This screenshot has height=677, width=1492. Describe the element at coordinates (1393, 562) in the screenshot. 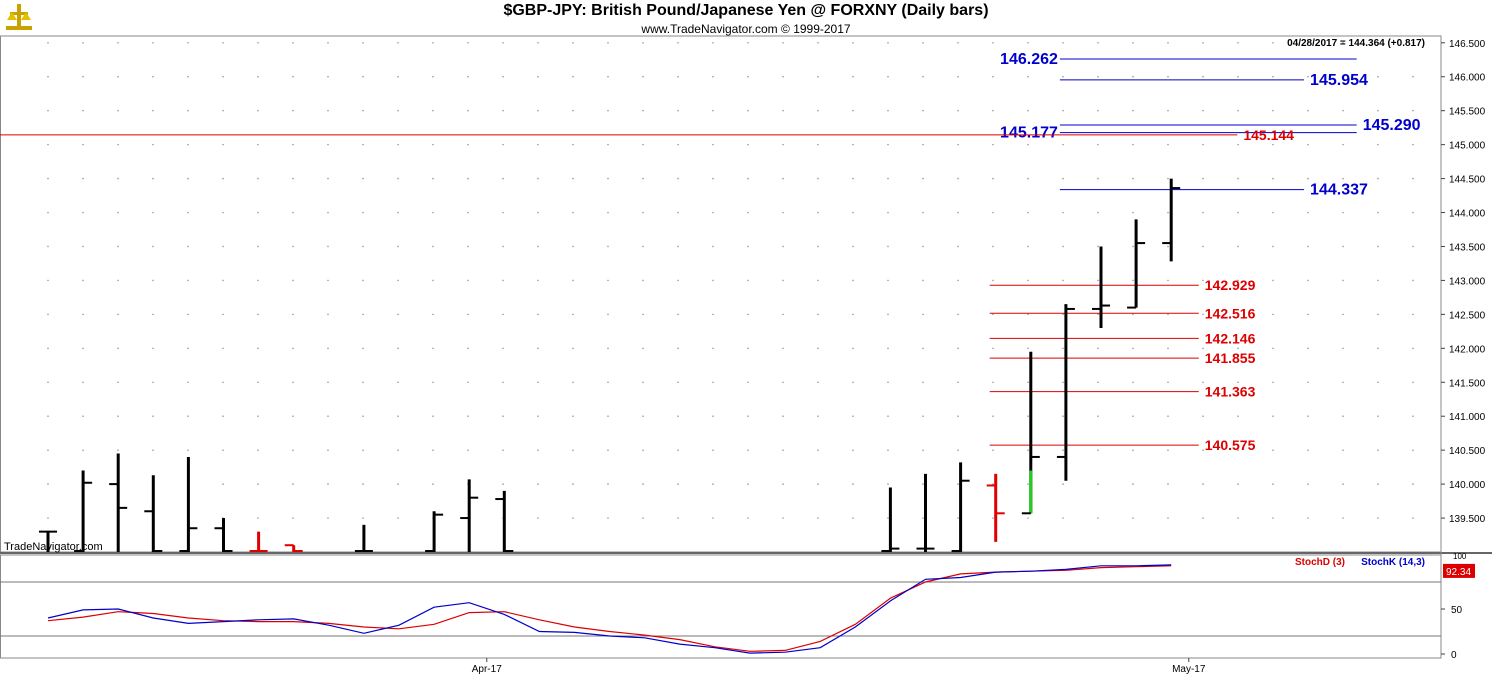

I see `stochk-legend: StochK (14,3)` at that location.